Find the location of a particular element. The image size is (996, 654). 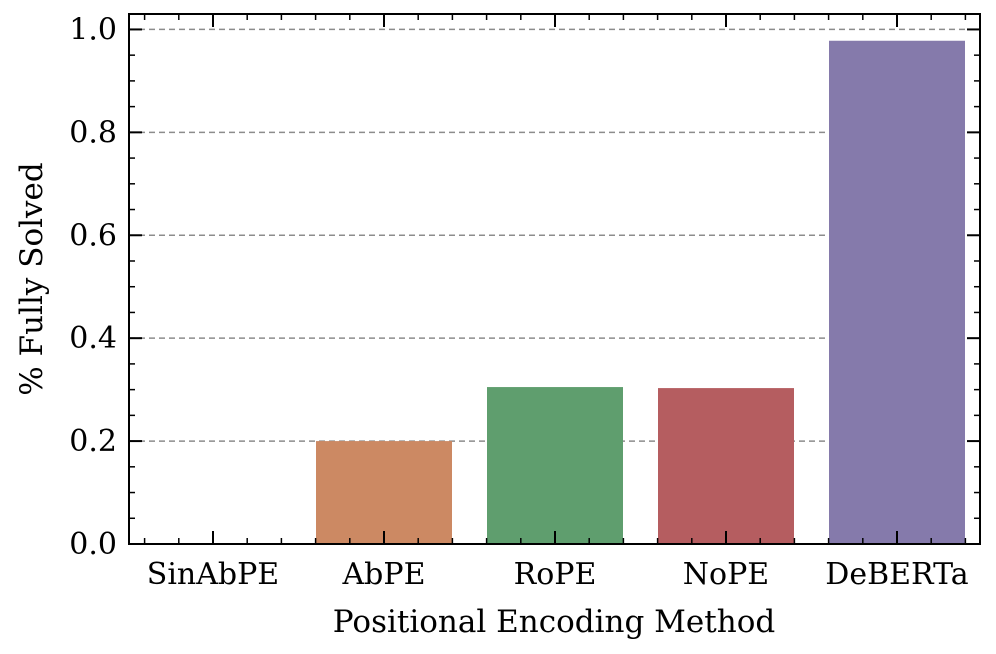

x-tick-label-nope: NoPE is located at coordinates (726, 574).